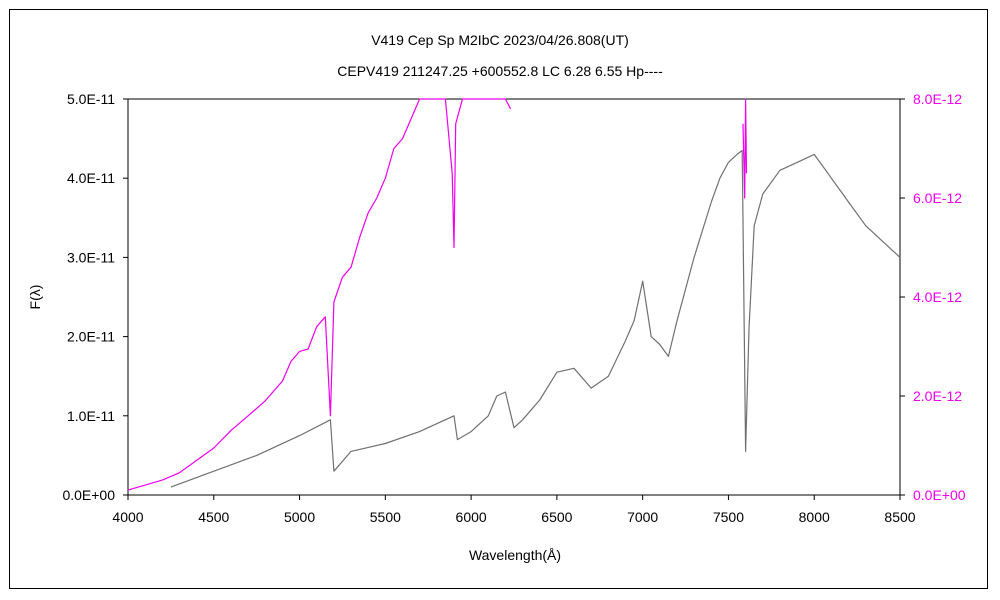 This screenshot has height=600, width=1000. Describe the element at coordinates (385, 517) in the screenshot. I see `x-tick-label: 5500` at that location.